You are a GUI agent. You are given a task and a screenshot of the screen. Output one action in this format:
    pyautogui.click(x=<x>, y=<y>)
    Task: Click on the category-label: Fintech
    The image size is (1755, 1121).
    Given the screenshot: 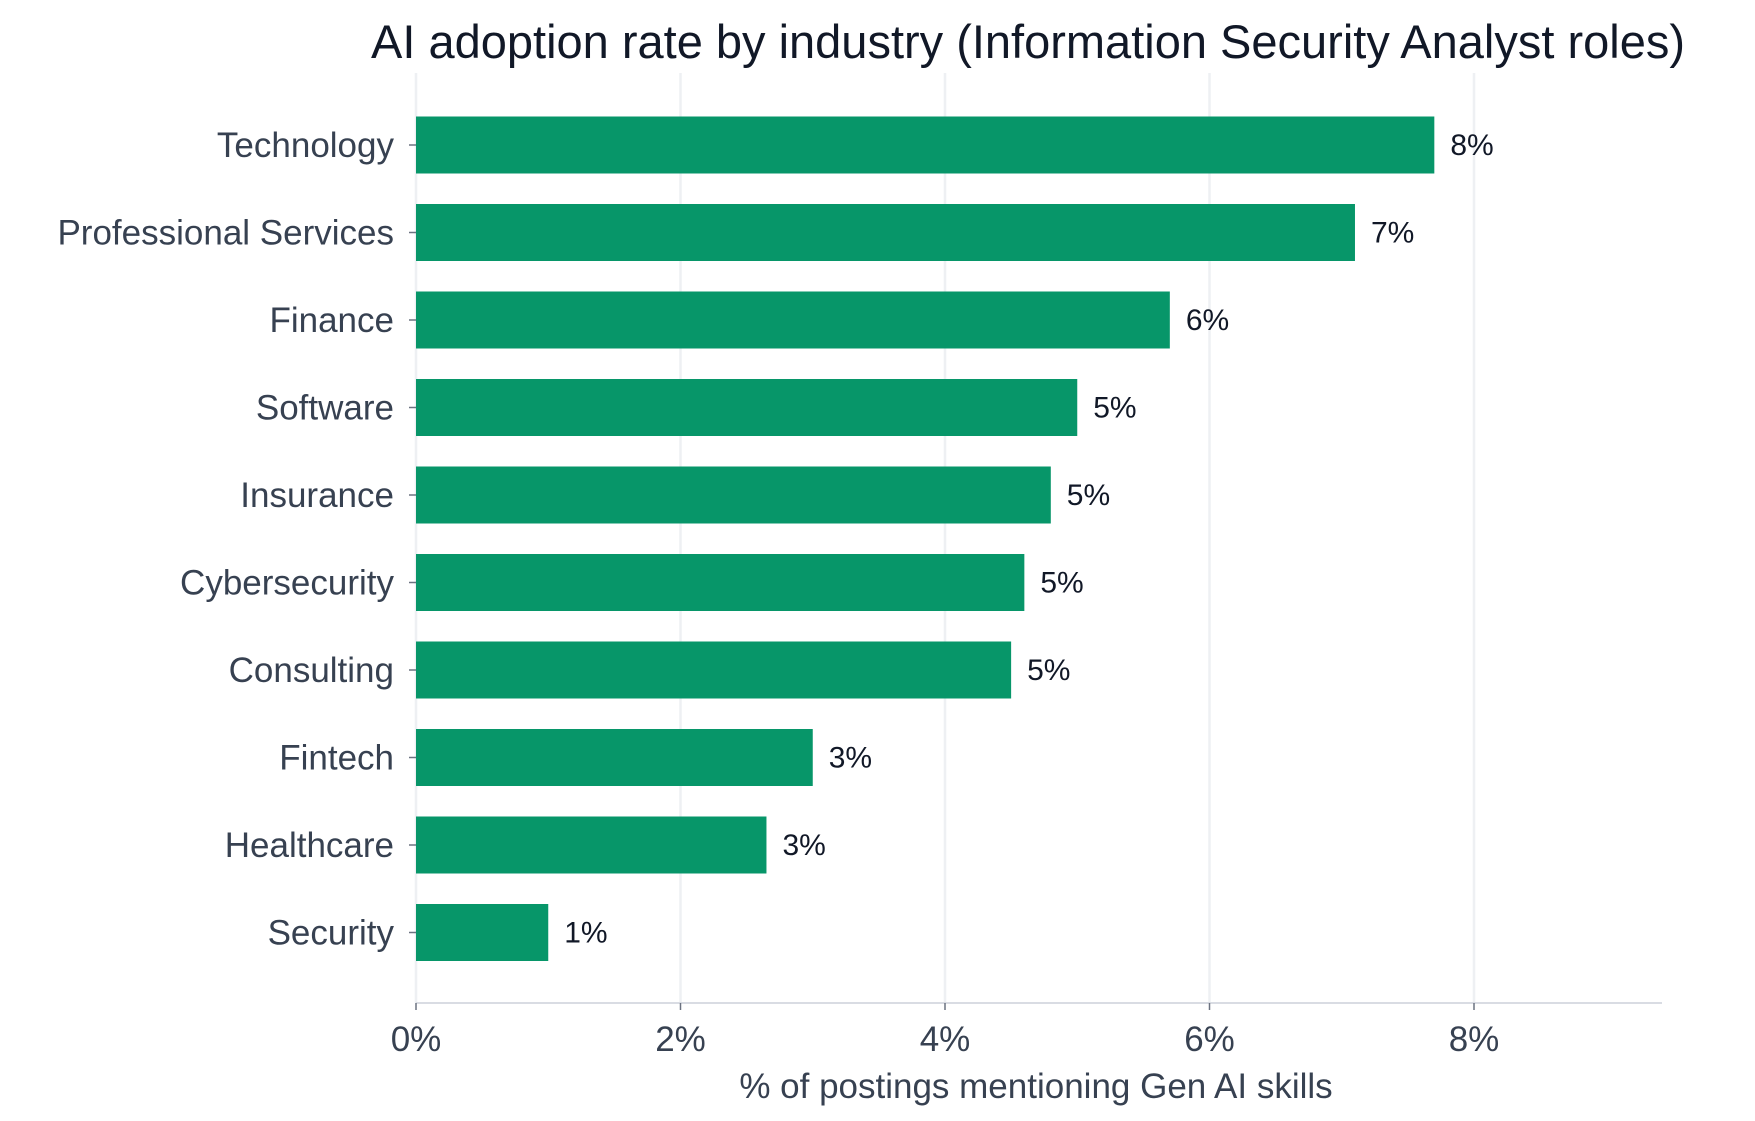 What is the action you would take?
    pyautogui.click(x=336, y=758)
    